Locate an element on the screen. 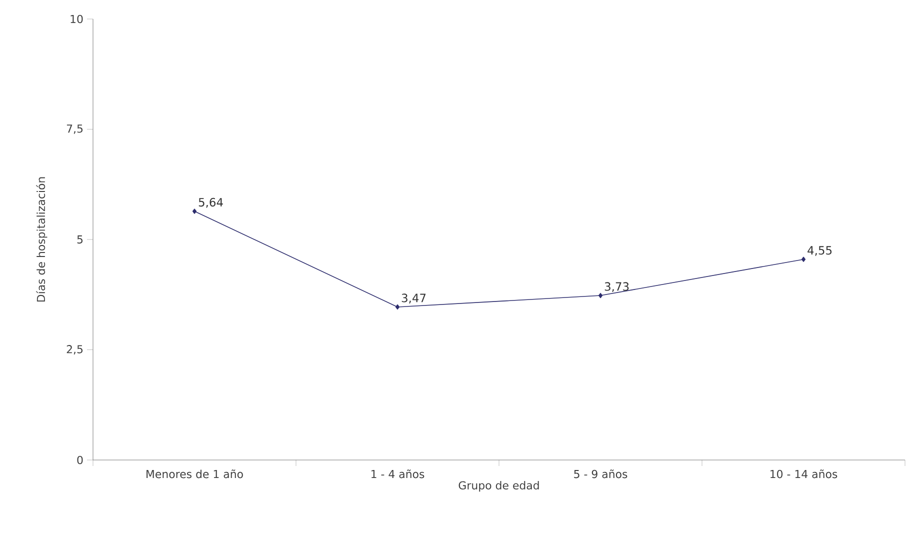 Image resolution: width=916 pixels, height=555 pixels. y-tick-label: 5 is located at coordinates (80, 239).